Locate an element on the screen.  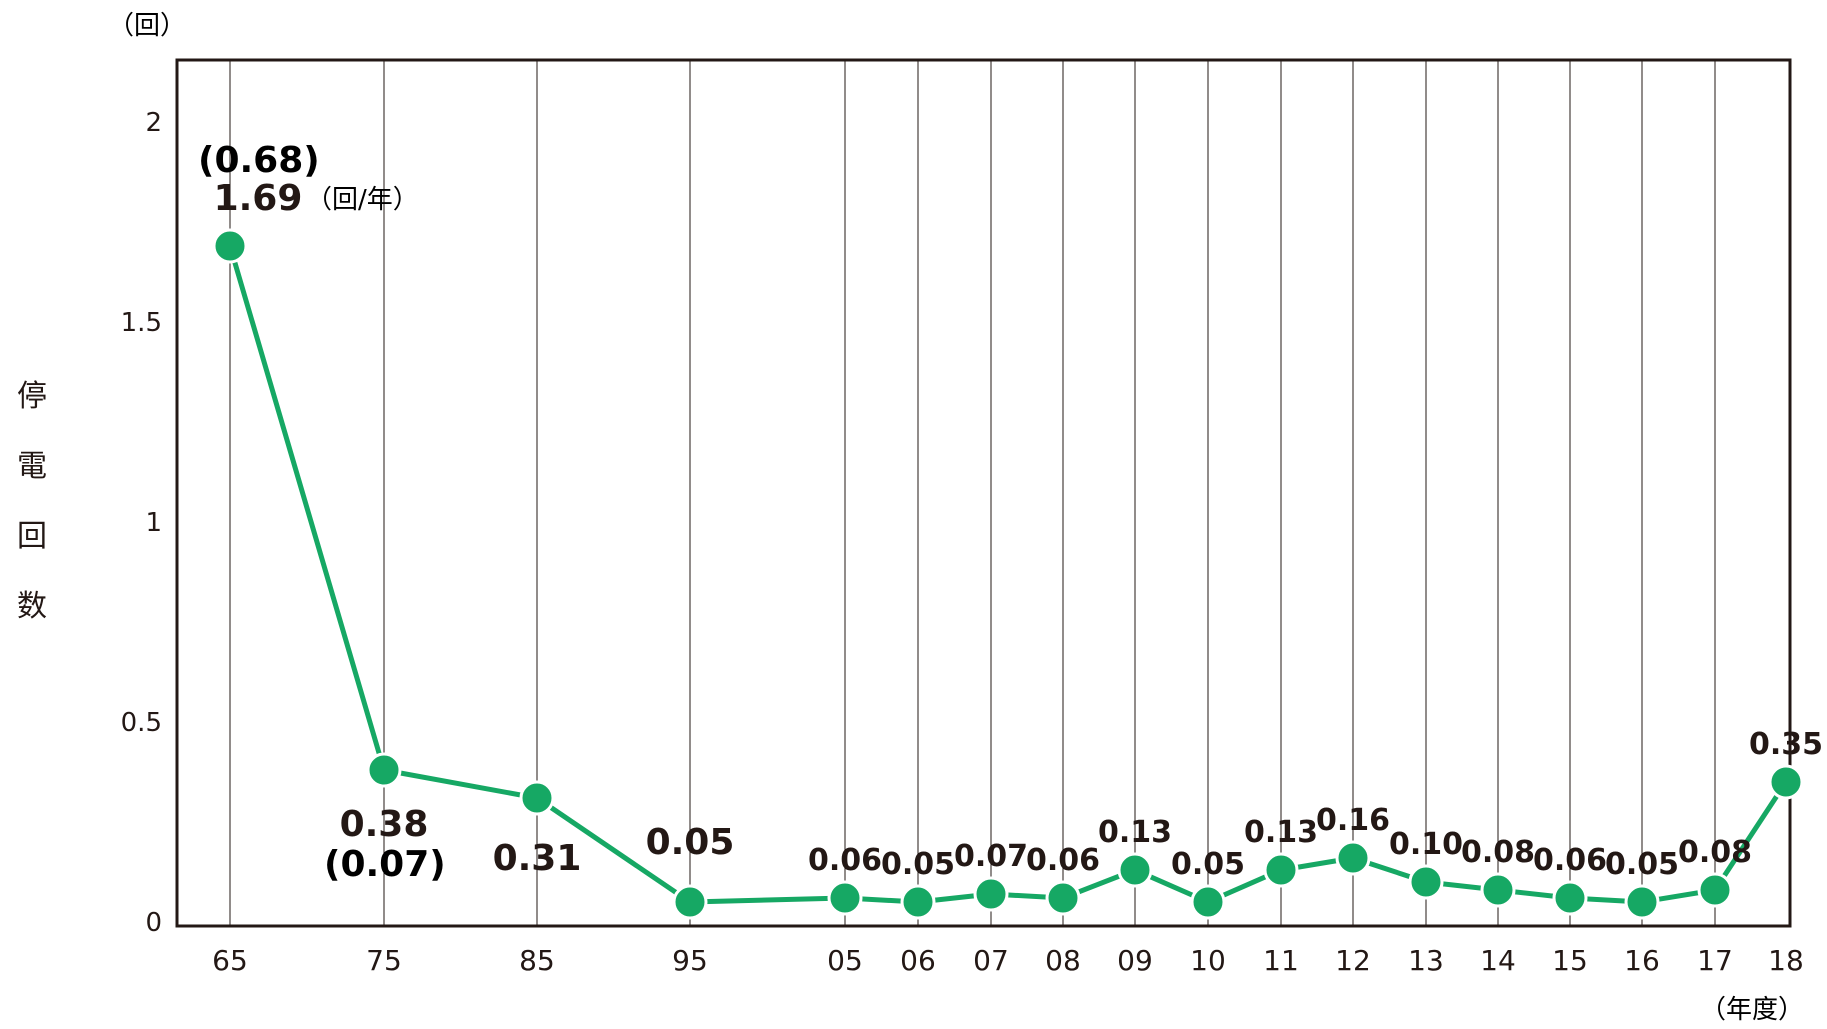
x-tick-label: 95 is located at coordinates (690, 960).